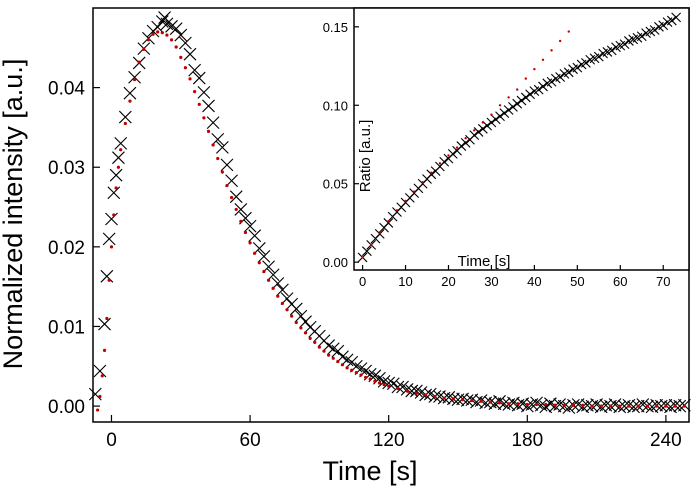 This screenshot has width=700, height=492. Describe the element at coordinates (335, 105) in the screenshot. I see `inset-y-tick-label: 0.10` at that location.